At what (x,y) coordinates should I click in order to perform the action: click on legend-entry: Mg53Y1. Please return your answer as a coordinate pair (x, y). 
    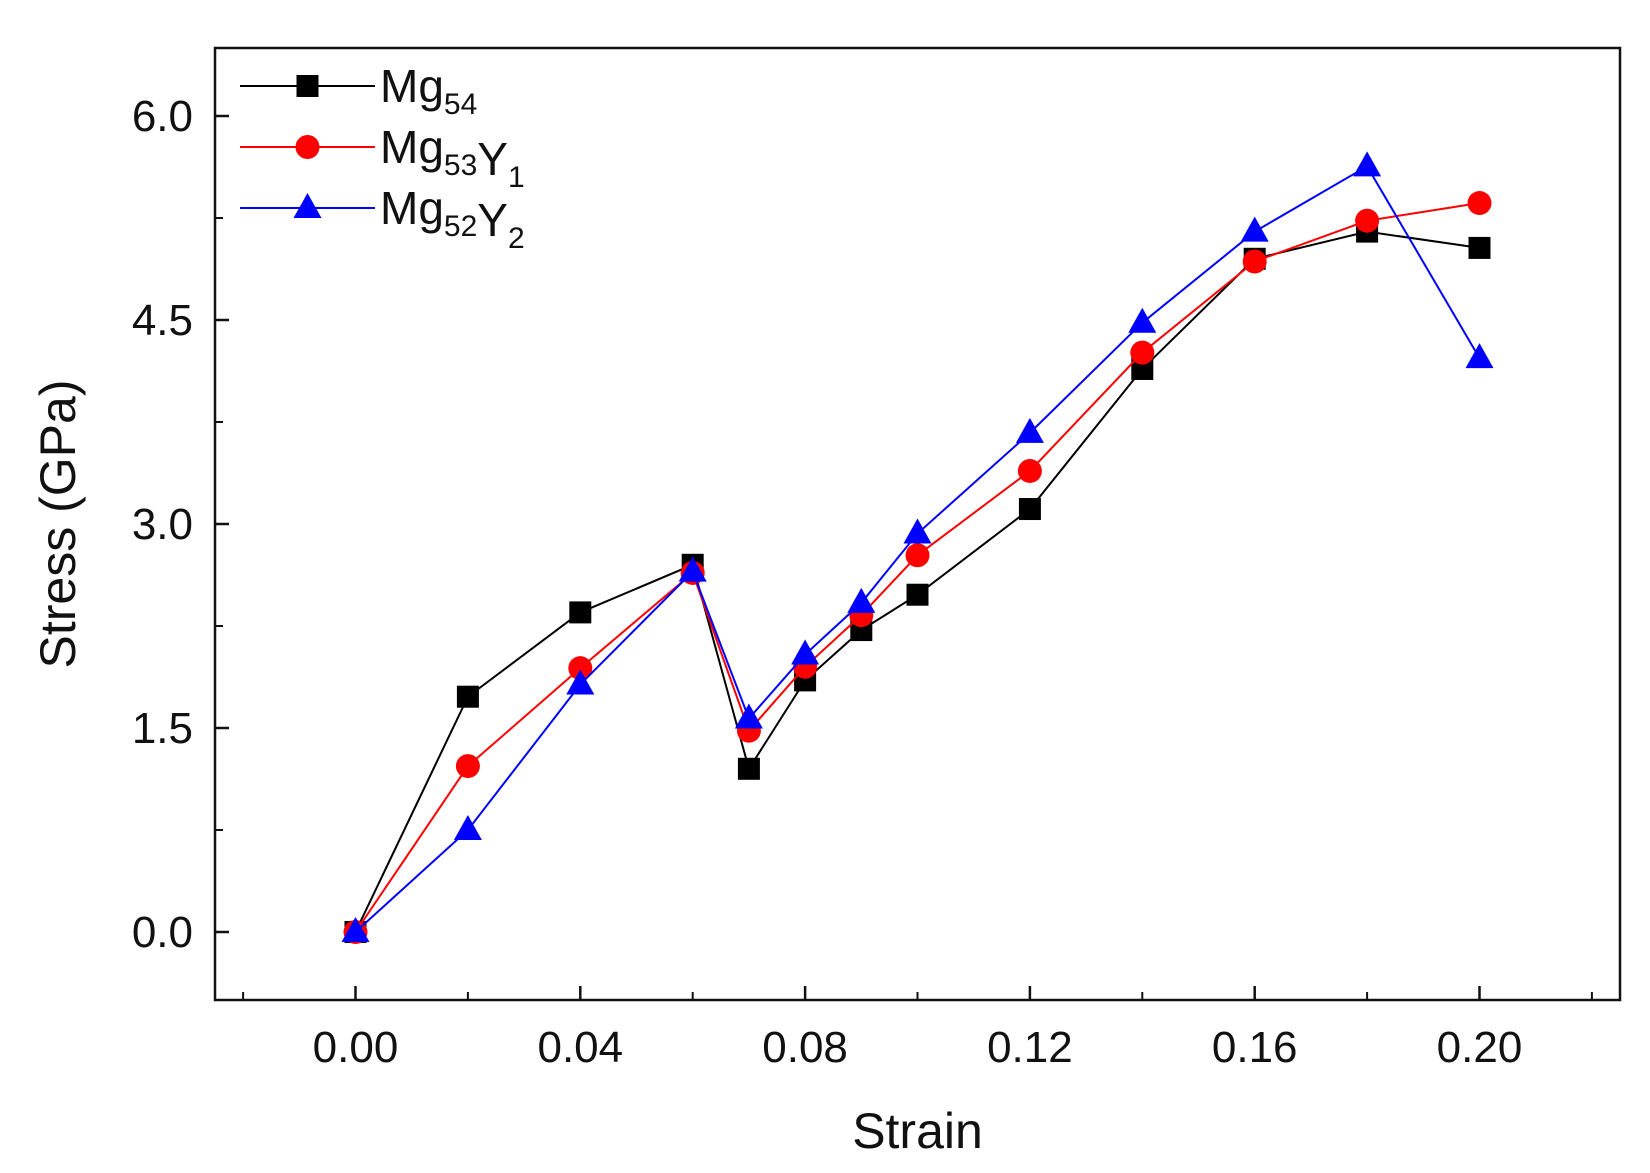
    Looking at the image, I should click on (382, 157).